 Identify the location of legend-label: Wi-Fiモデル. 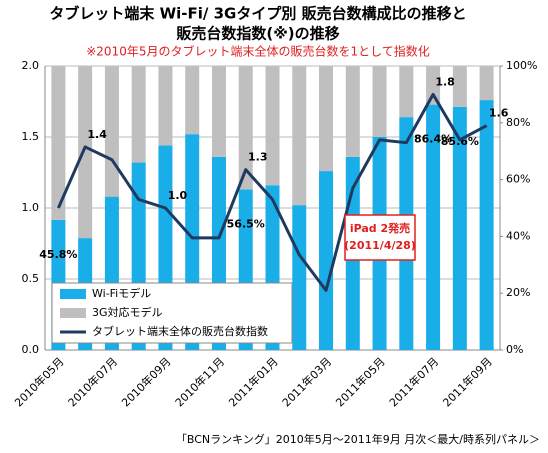
(121, 293).